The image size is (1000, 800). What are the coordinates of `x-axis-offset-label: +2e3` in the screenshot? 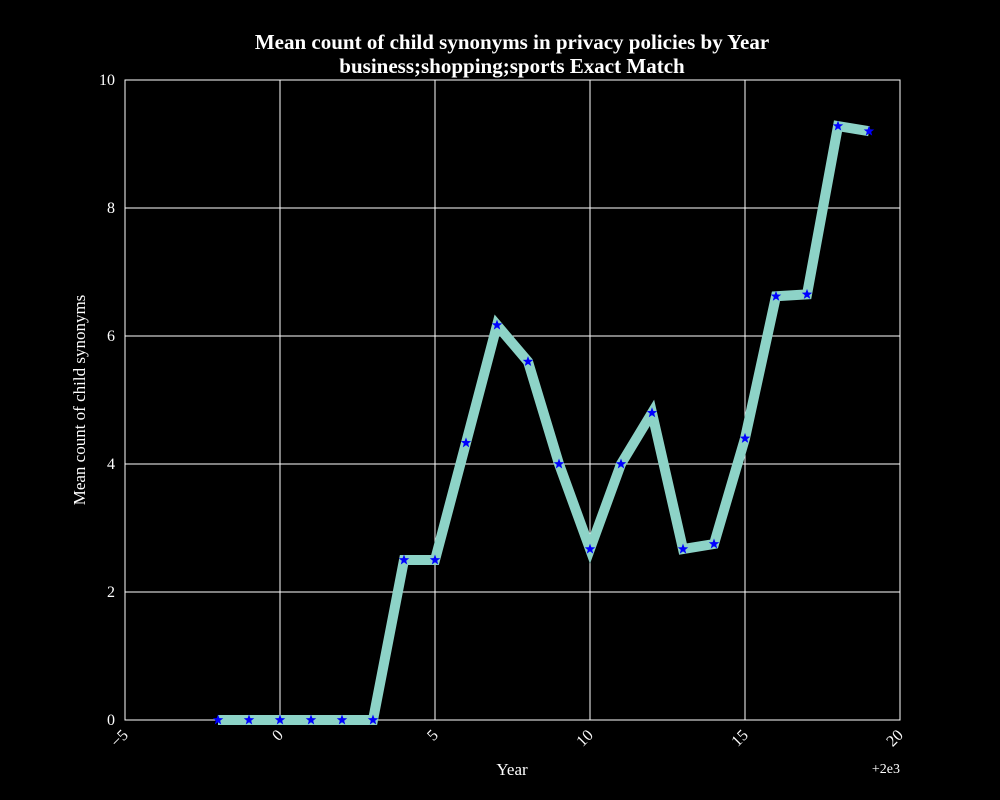 It's located at (886, 769).